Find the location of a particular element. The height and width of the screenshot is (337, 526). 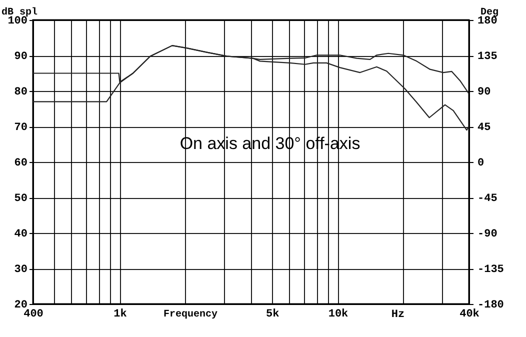

x-tick-label: 5k is located at coordinates (273, 314).